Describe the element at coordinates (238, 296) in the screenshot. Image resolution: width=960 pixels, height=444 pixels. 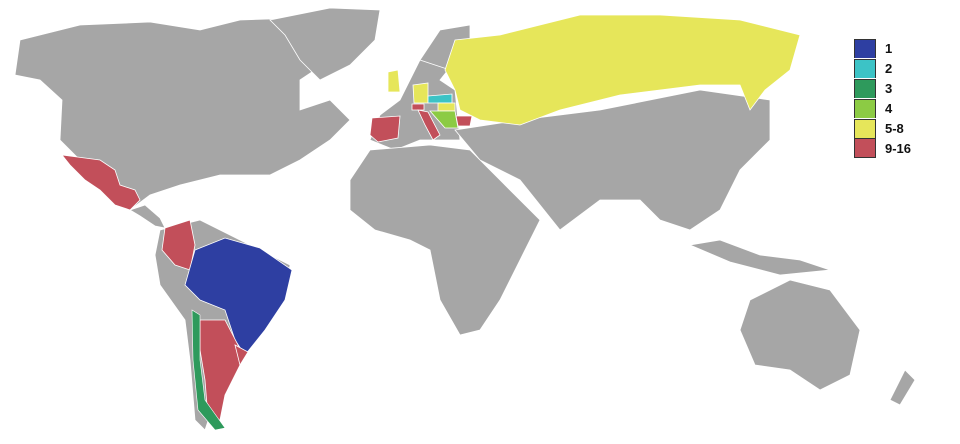
I see `country-brazil` at that location.